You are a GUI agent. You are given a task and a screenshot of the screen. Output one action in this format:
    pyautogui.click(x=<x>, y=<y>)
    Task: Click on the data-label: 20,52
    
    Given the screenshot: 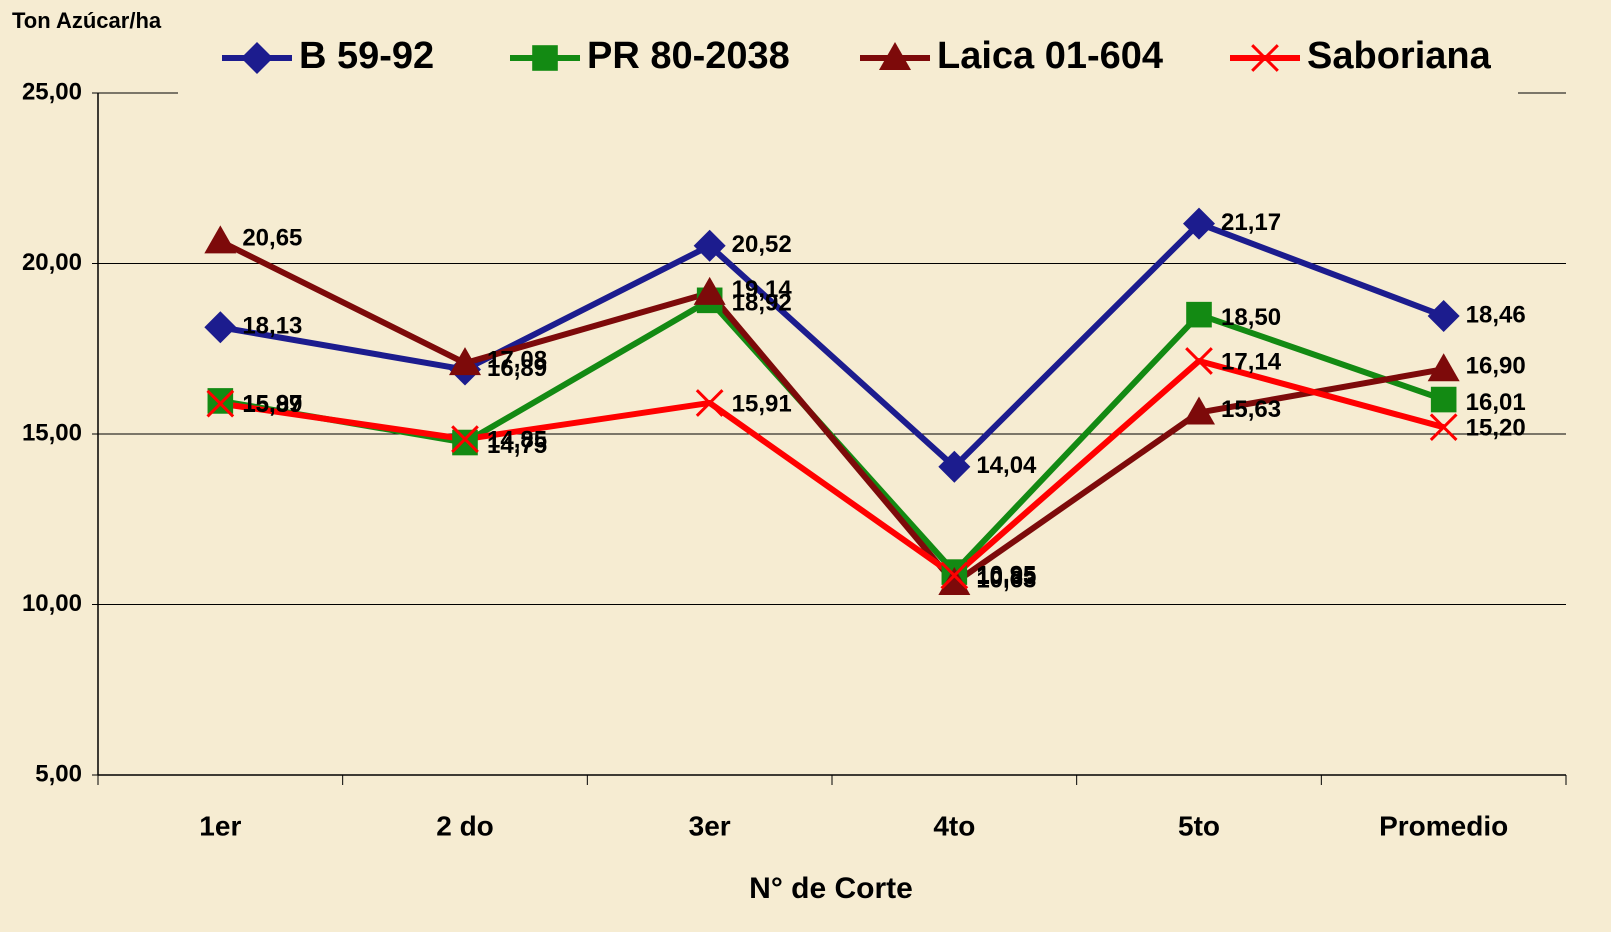 What is the action you would take?
    pyautogui.click(x=762, y=244)
    